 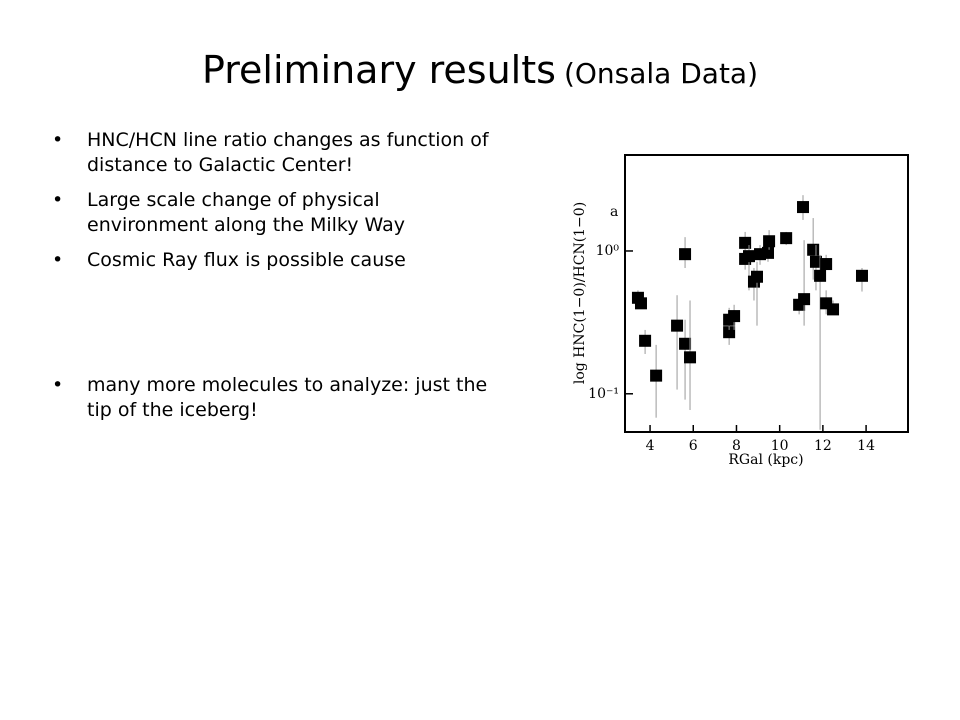 What do you see at coordinates (378, 70) in the screenshot?
I see `title-main: Preliminary results` at bounding box center [378, 70].